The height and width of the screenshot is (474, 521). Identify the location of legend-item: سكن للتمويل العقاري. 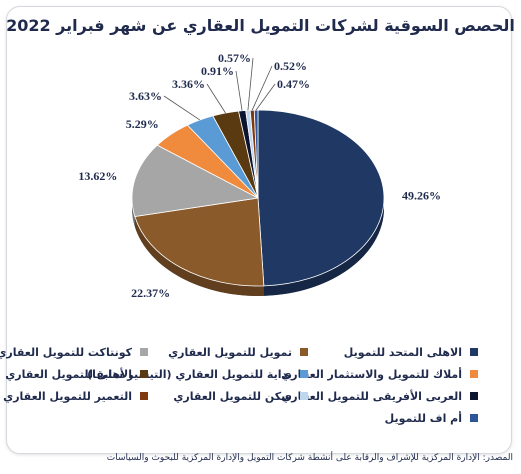
(228, 396).